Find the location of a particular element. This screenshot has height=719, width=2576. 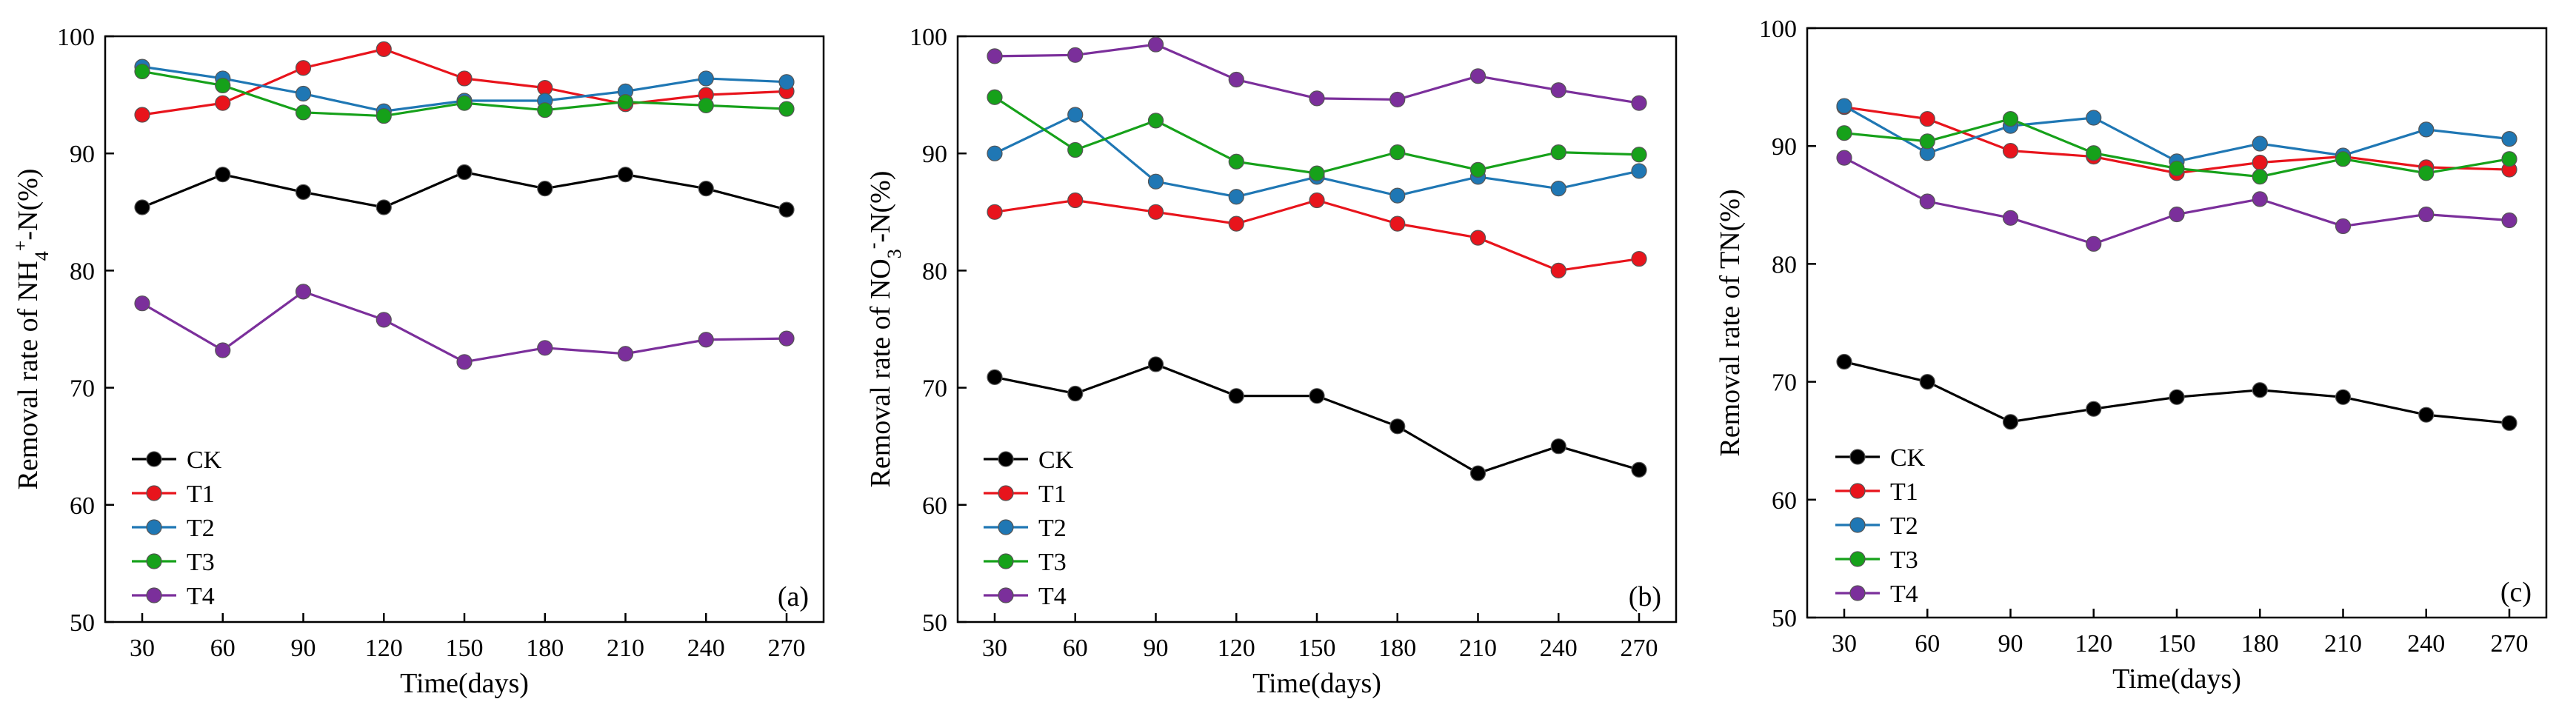

y-tick-label: 50 is located at coordinates (1784, 618).